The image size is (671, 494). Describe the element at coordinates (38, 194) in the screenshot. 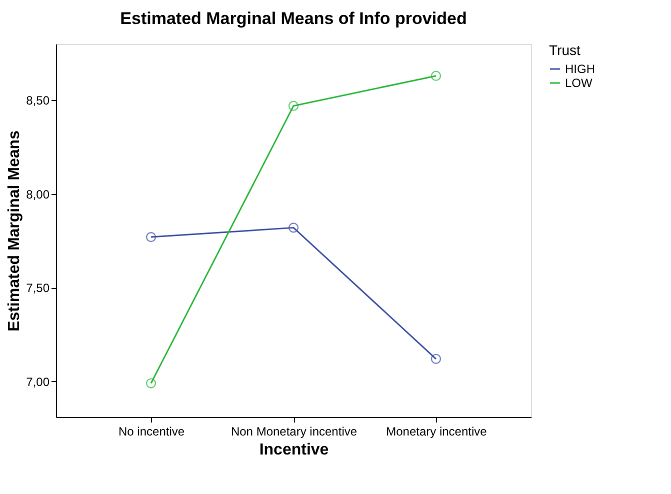

I see `y-tick-label: 8,00` at that location.